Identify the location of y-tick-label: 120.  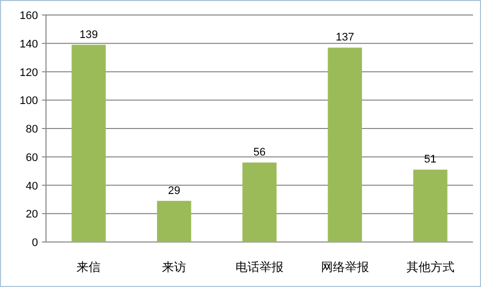
(29, 72).